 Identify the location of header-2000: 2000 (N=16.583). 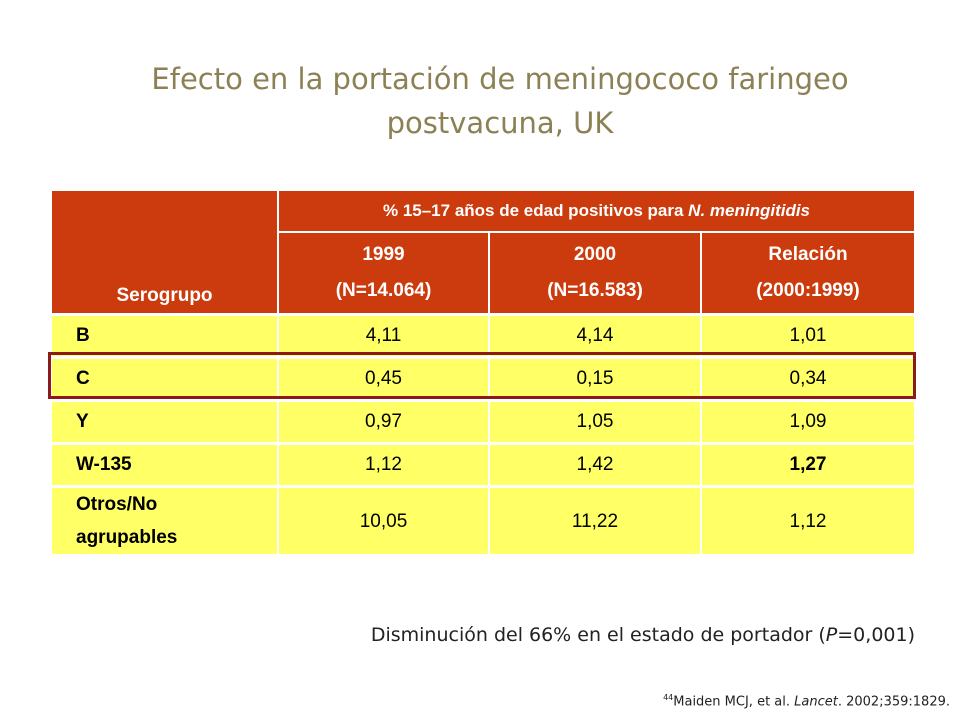
(594, 273).